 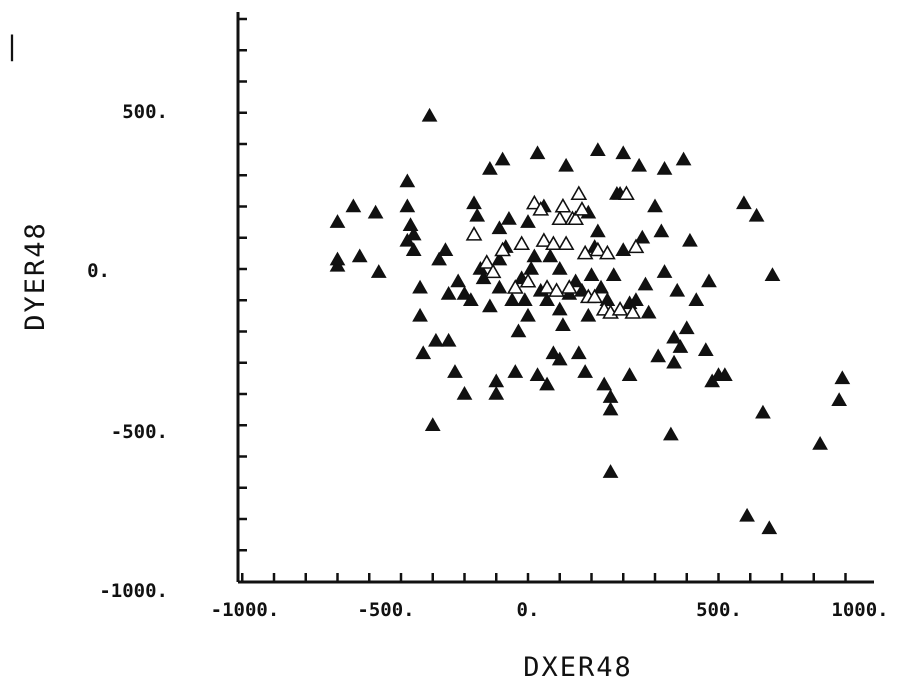 What do you see at coordinates (550, 610) in the screenshot?
I see `x-tick-labels: -1000. -500. 0. 500. 1000.` at bounding box center [550, 610].